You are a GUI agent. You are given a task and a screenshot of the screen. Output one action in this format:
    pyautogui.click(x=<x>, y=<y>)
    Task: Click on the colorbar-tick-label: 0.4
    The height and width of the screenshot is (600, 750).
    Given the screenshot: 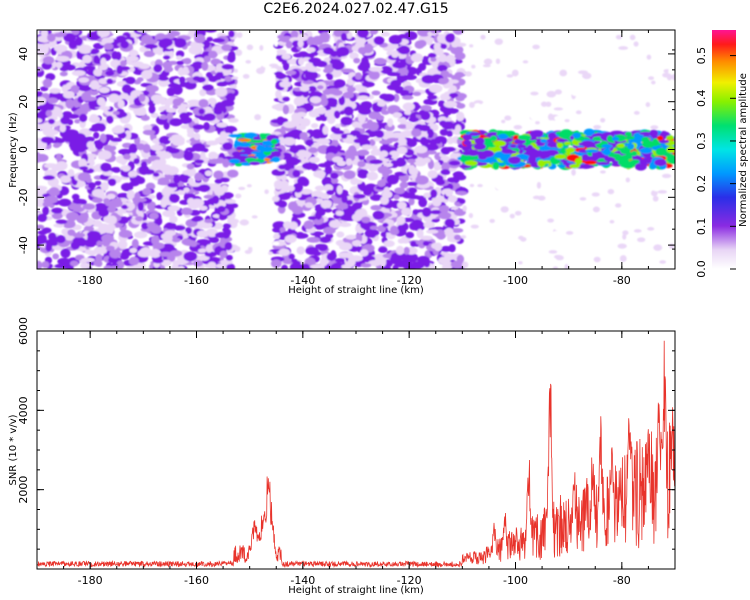 What is the action you would take?
    pyautogui.click(x=701, y=99)
    